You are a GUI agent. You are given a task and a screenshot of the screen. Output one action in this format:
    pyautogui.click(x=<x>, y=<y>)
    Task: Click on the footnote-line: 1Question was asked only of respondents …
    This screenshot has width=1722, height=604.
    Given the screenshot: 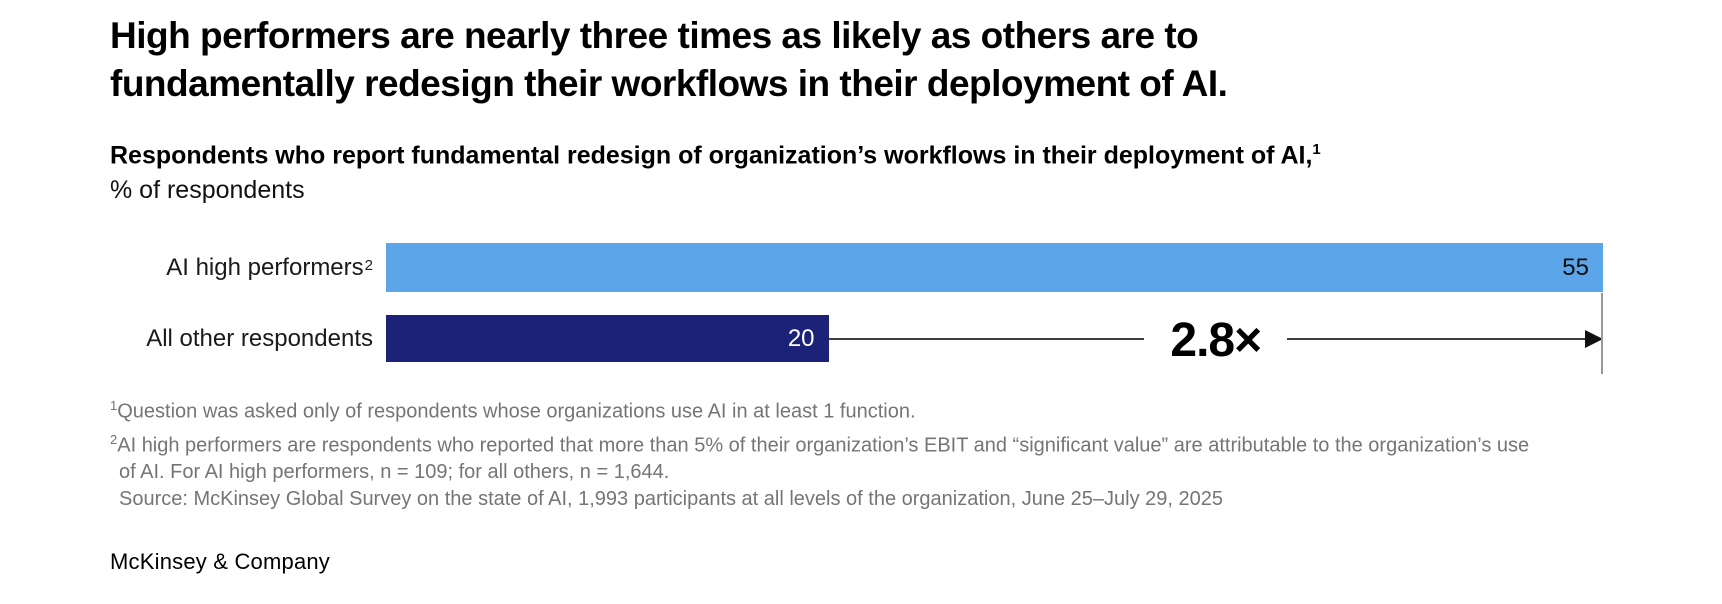 What is the action you would take?
    pyautogui.click(x=819, y=409)
    